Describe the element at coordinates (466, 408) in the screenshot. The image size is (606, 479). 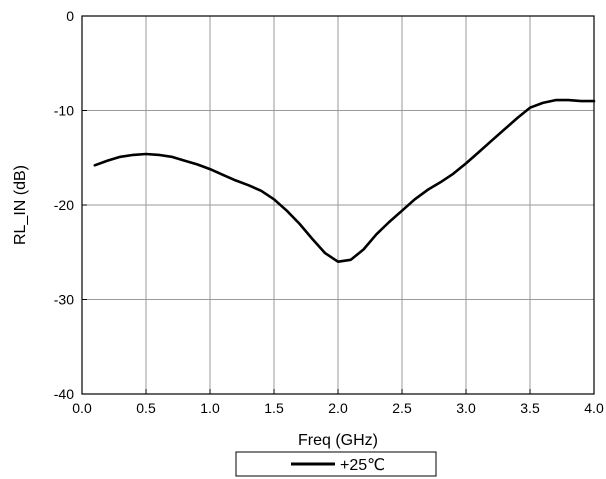
I see `x-tick-label: 3.0` at that location.